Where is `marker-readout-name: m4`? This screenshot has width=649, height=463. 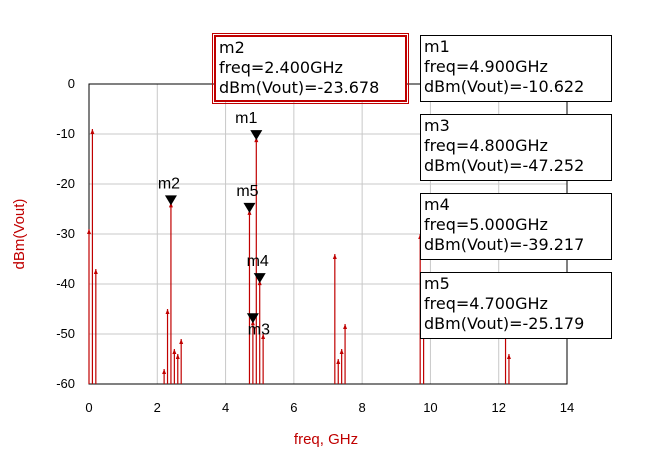
marker-readout-name: m4 is located at coordinates (437, 204).